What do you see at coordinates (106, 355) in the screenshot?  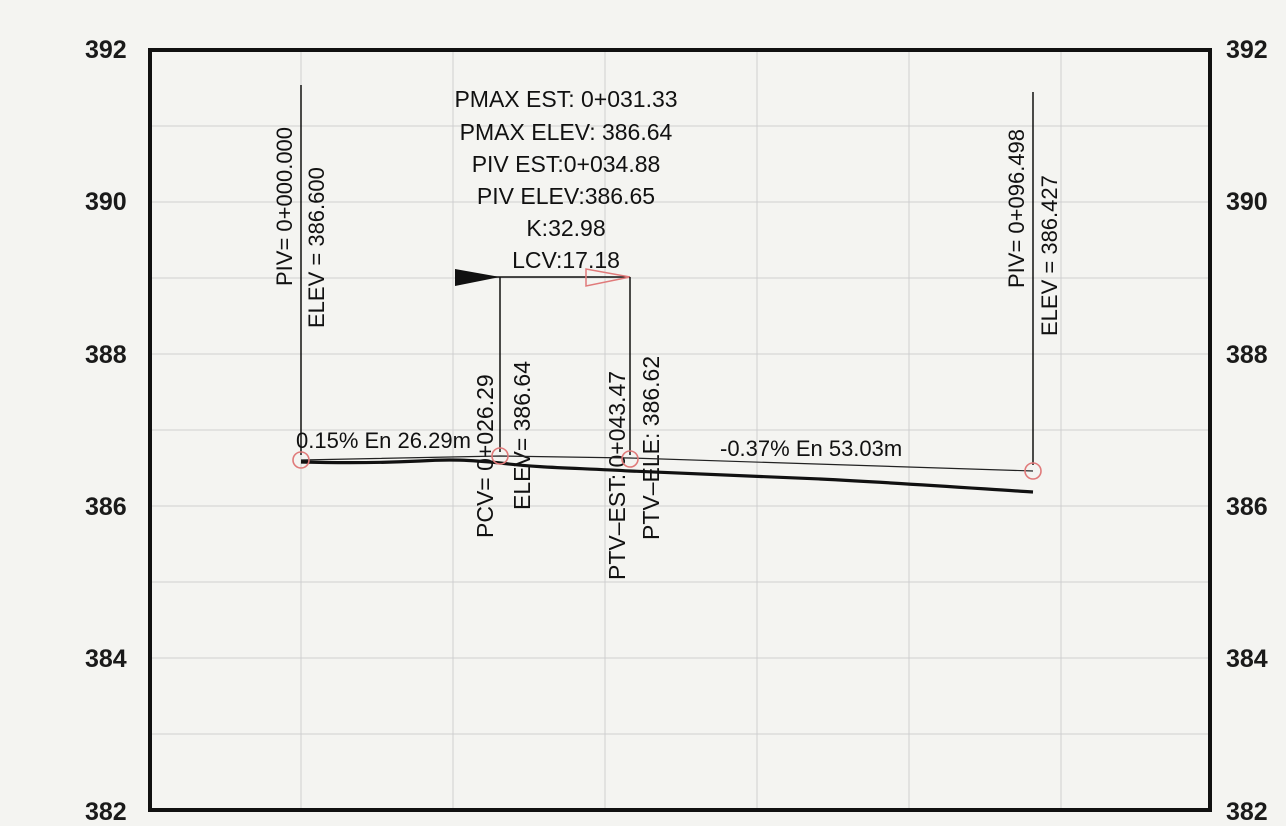 I see `left-tick-388: 388` at bounding box center [106, 355].